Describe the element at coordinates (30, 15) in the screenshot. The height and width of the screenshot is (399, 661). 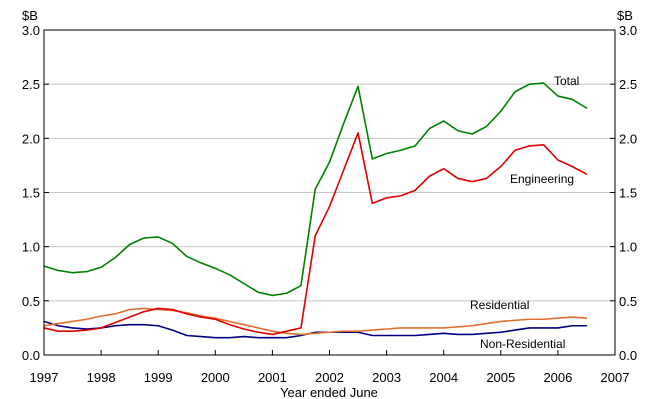
I see `left-y-unit-label: $B` at that location.